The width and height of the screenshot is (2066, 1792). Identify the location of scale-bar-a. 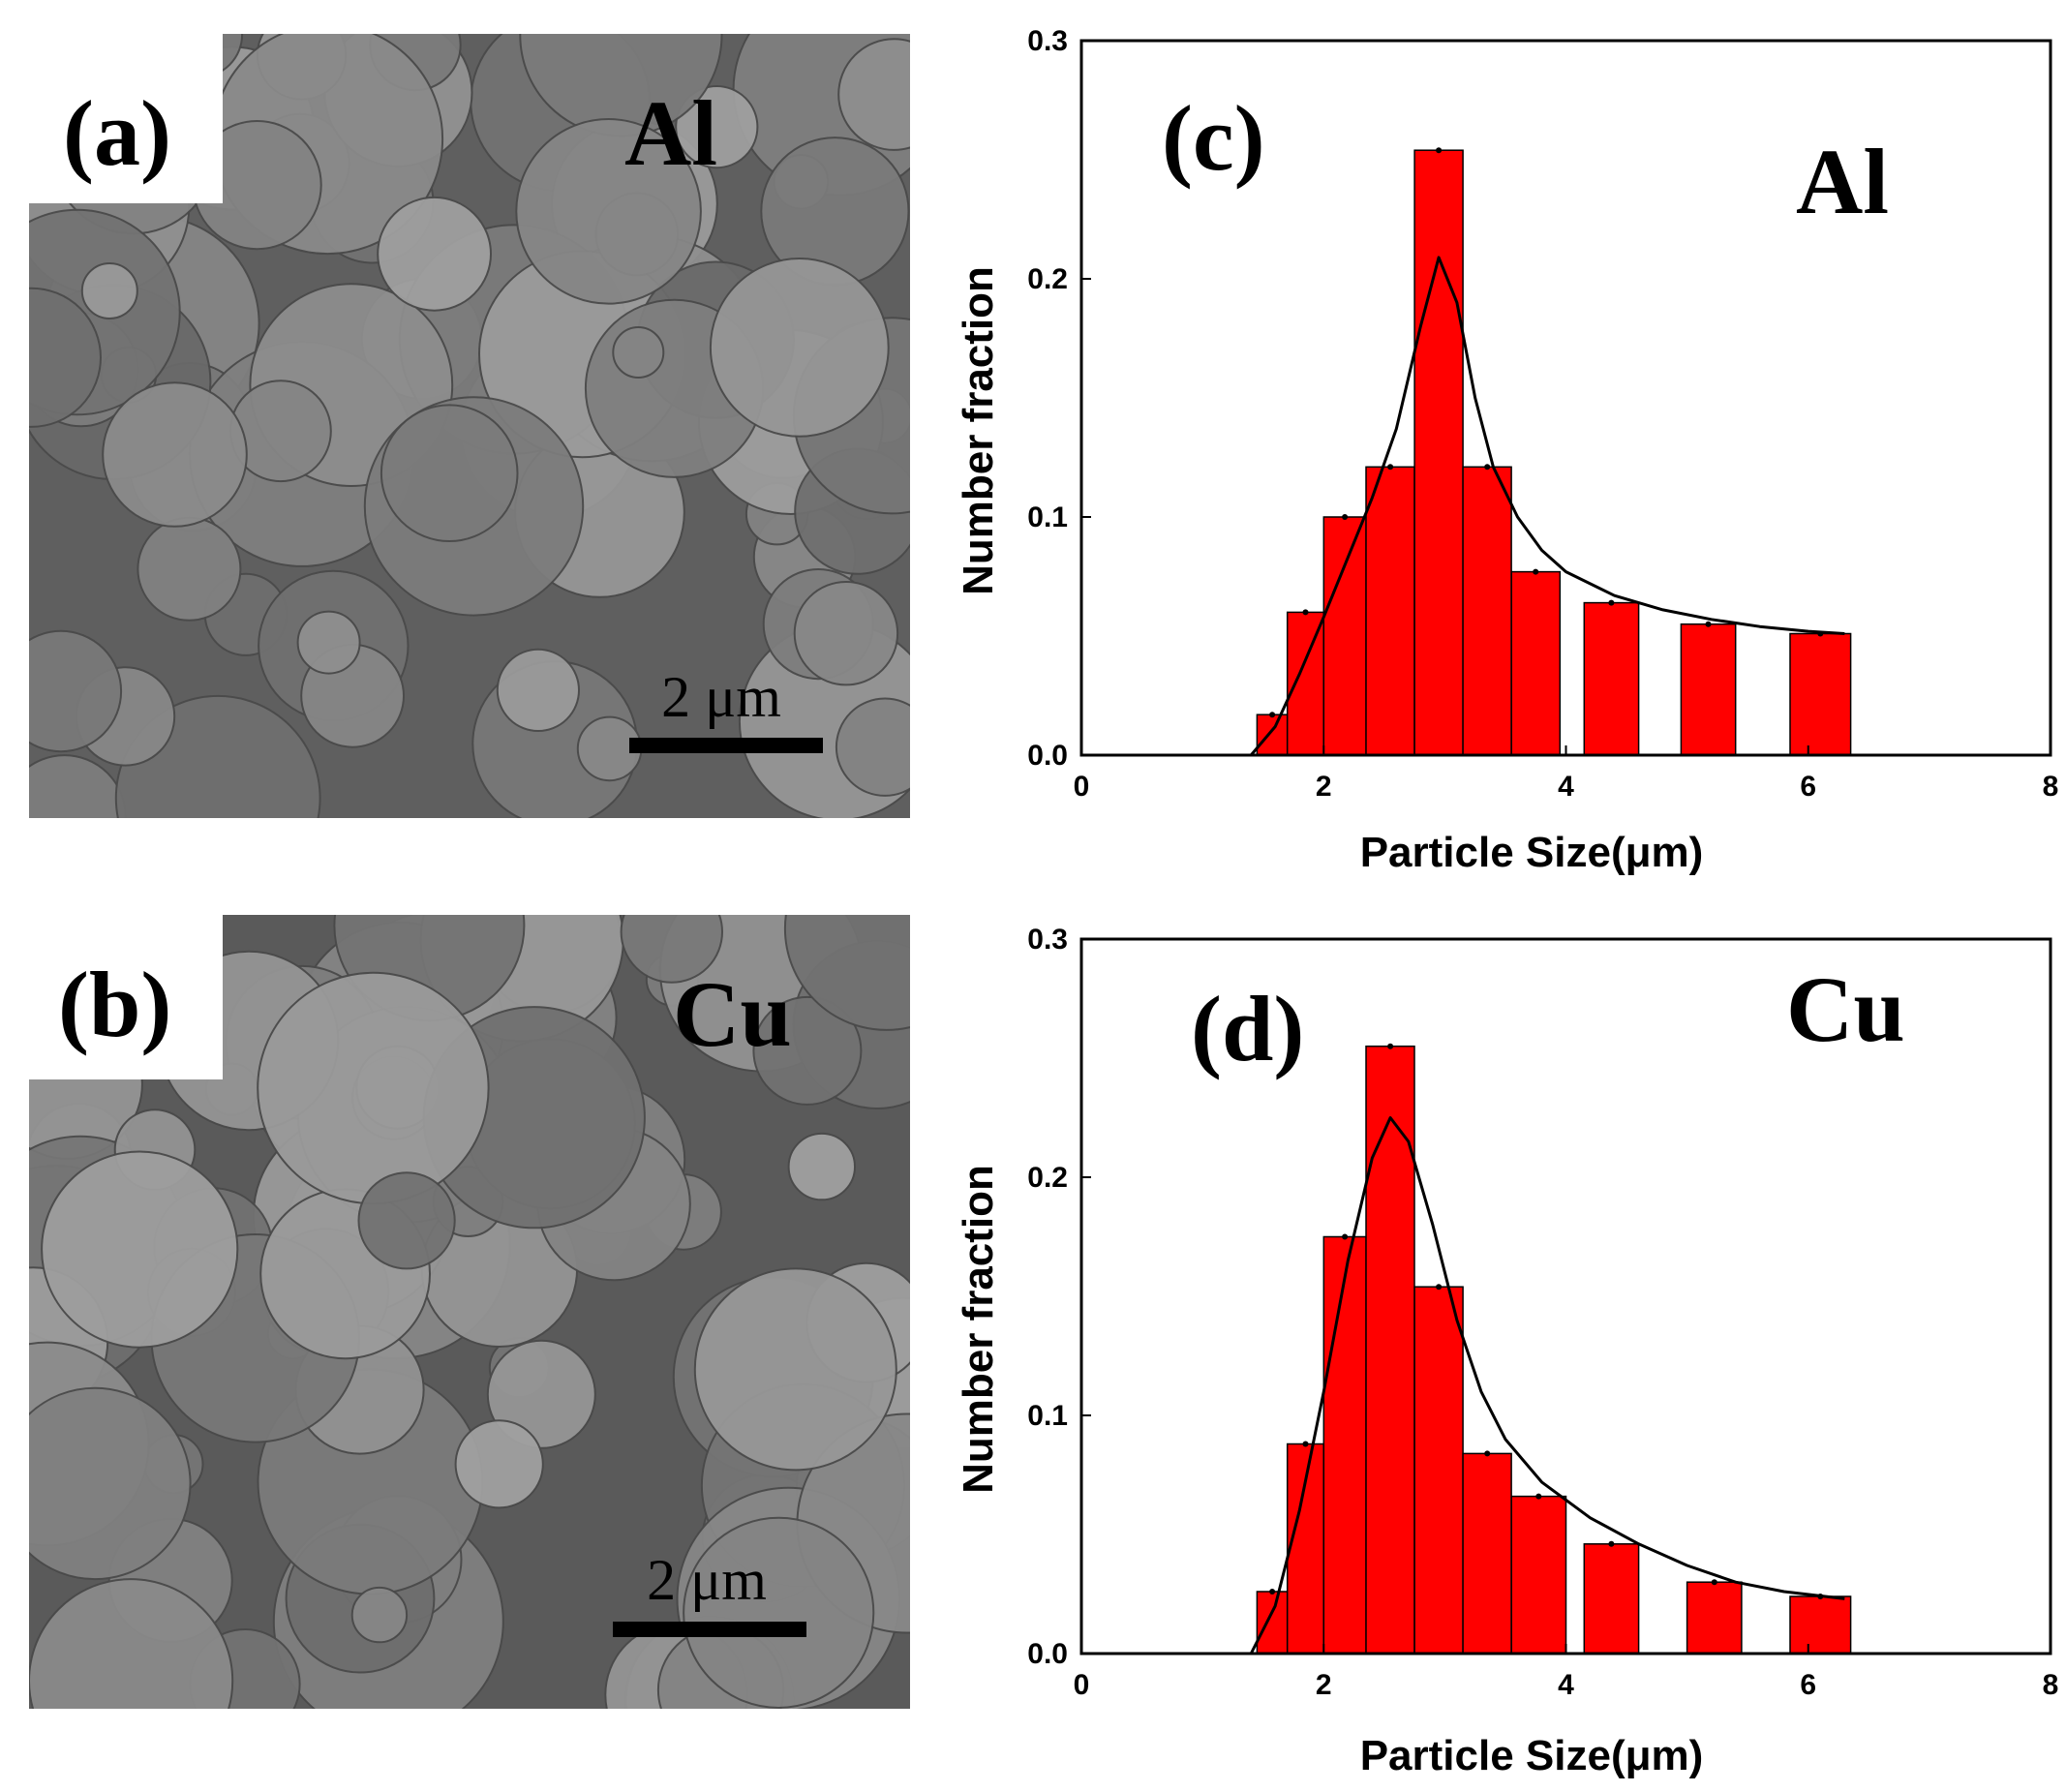
(726, 745).